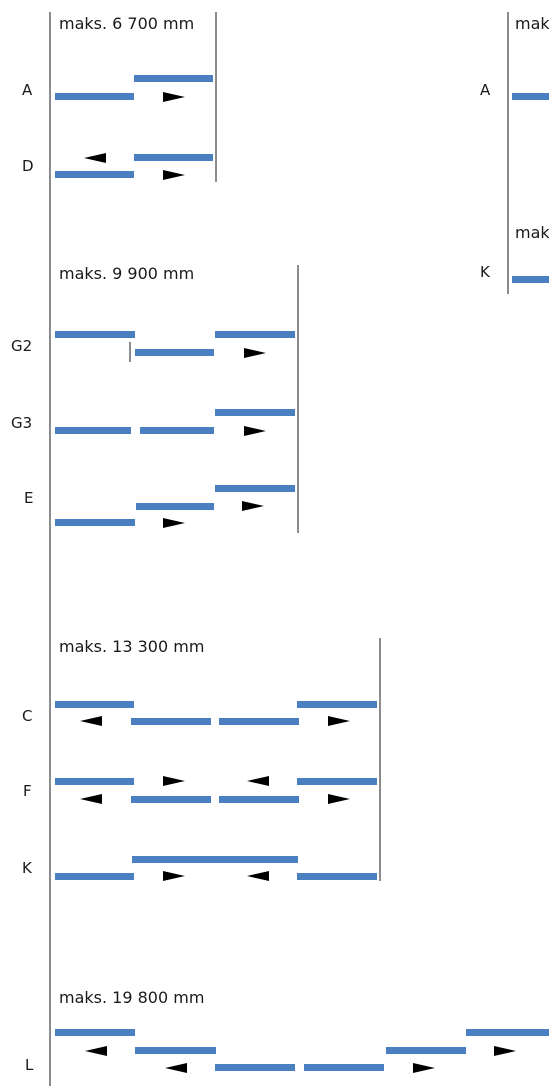 The width and height of the screenshot is (549, 1090). What do you see at coordinates (29, 1065) in the screenshot?
I see `row-label: L` at bounding box center [29, 1065].